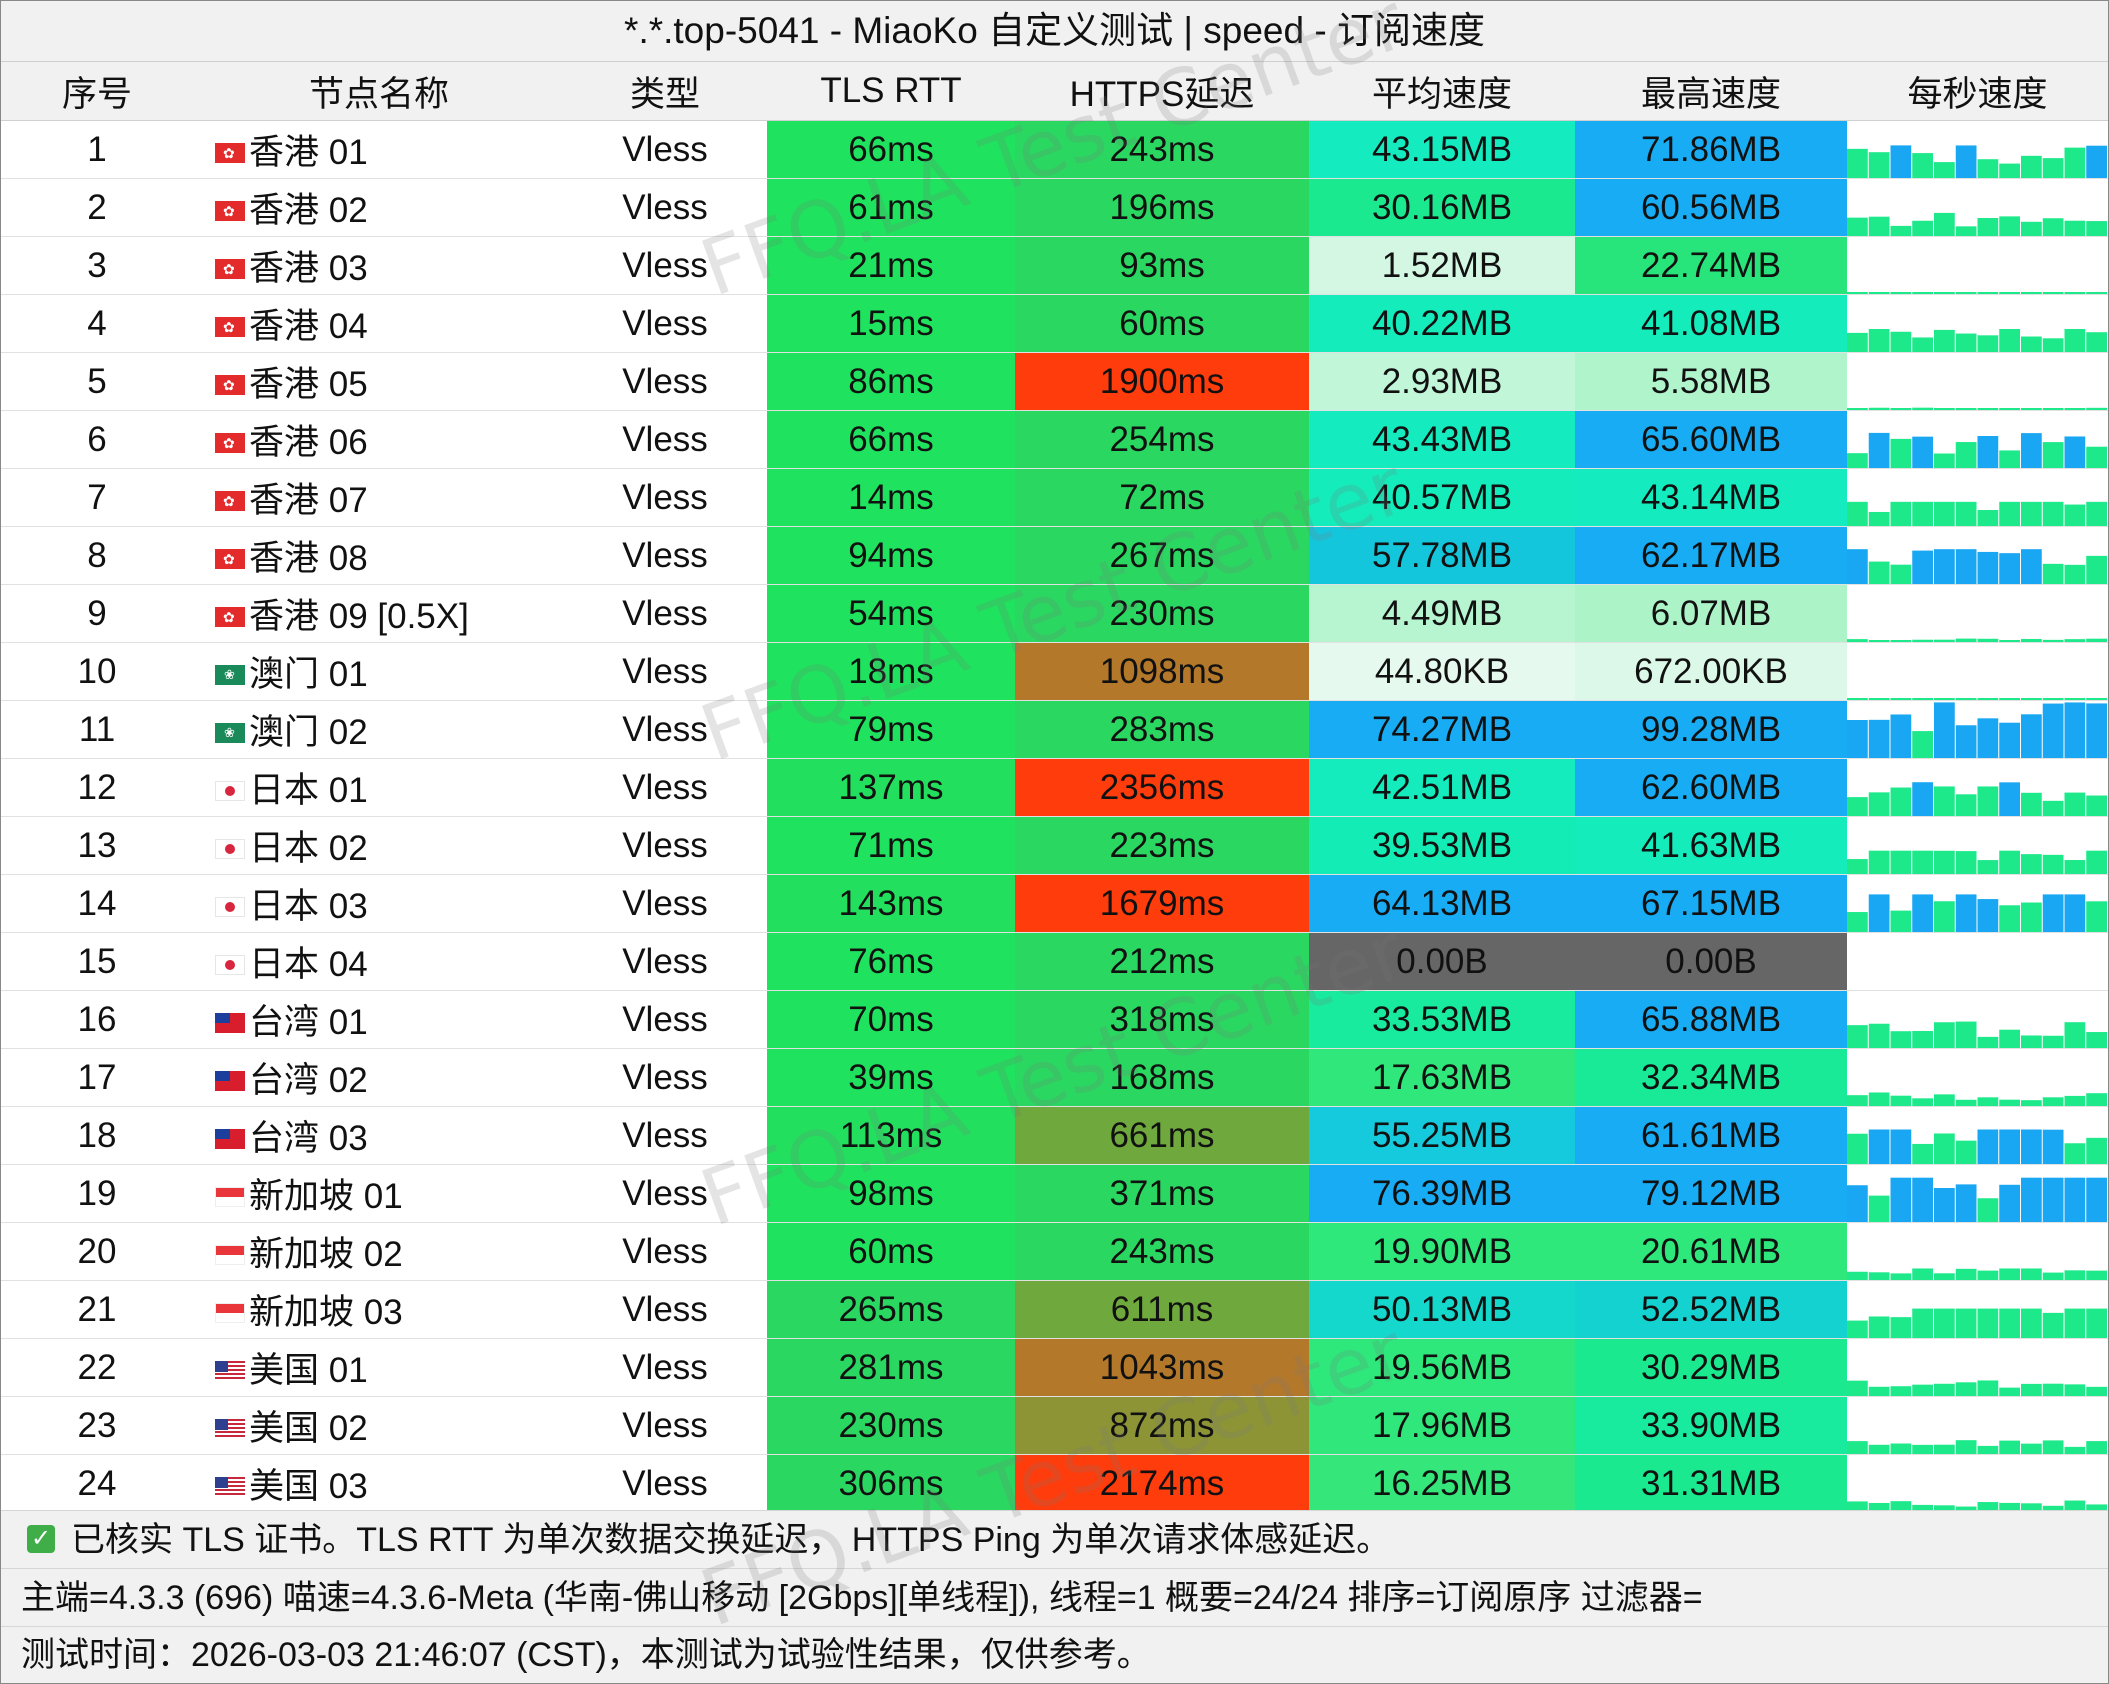  I want to click on table-row: 23 美国 02 Vless 230ms 872ms 17.96MB 33.90MB, so click(1054, 1425).